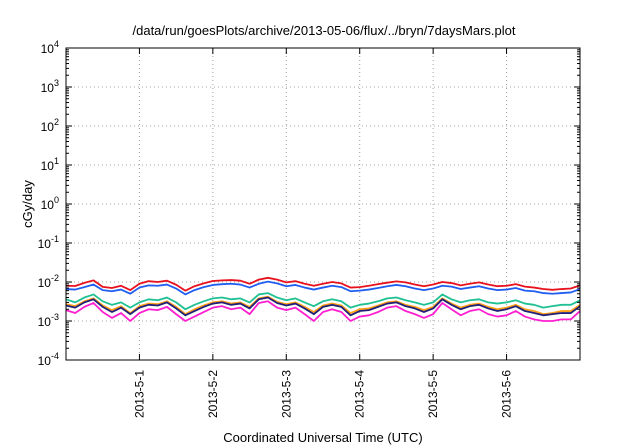  I want to click on x-tick-label: 2013-5-5, so click(433, 394).